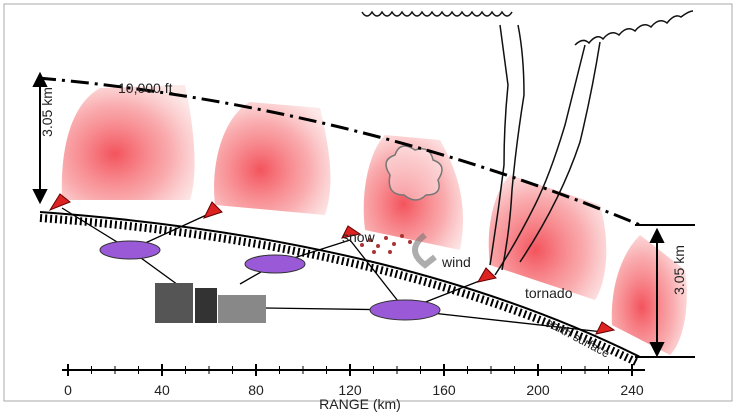 The width and height of the screenshot is (737, 413). What do you see at coordinates (549, 293) in the screenshot?
I see `tornado-label: tornado` at bounding box center [549, 293].